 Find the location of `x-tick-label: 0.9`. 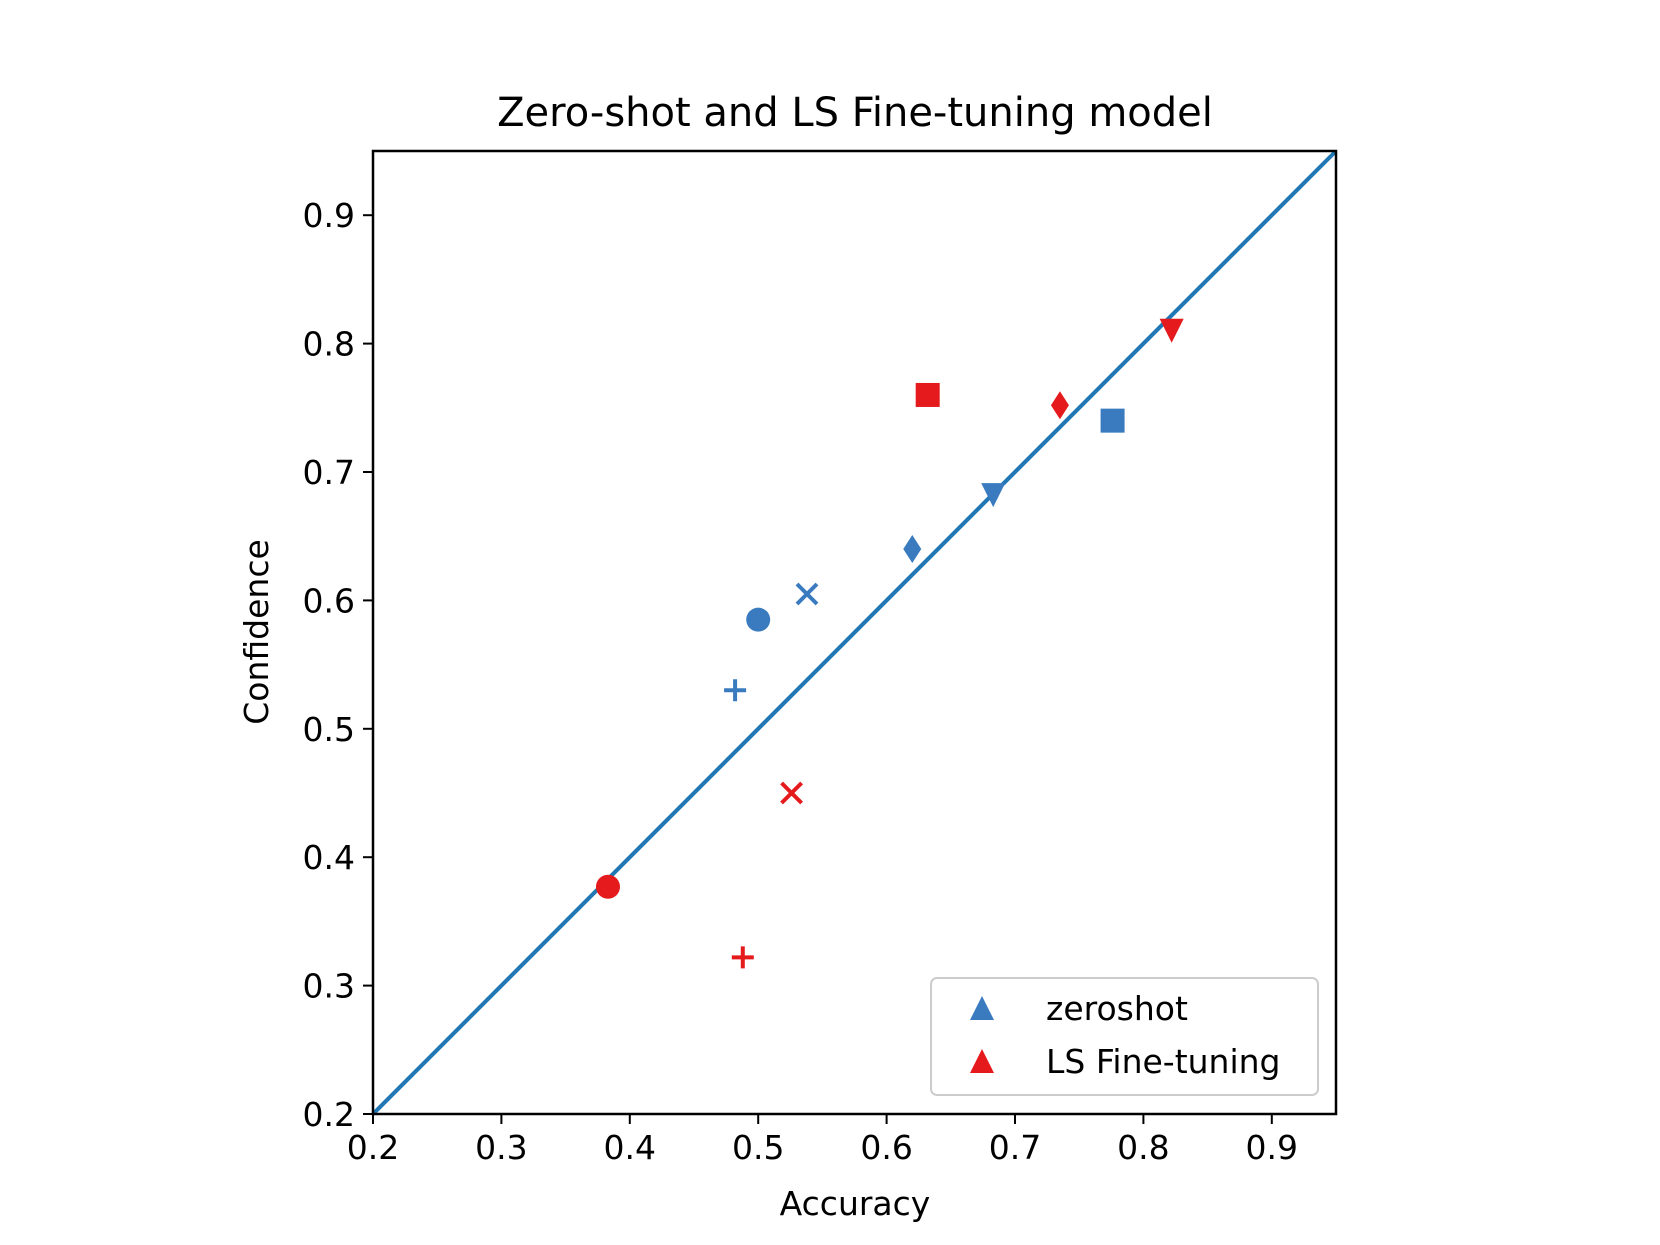

x-tick-label: 0.9 is located at coordinates (1272, 1147).